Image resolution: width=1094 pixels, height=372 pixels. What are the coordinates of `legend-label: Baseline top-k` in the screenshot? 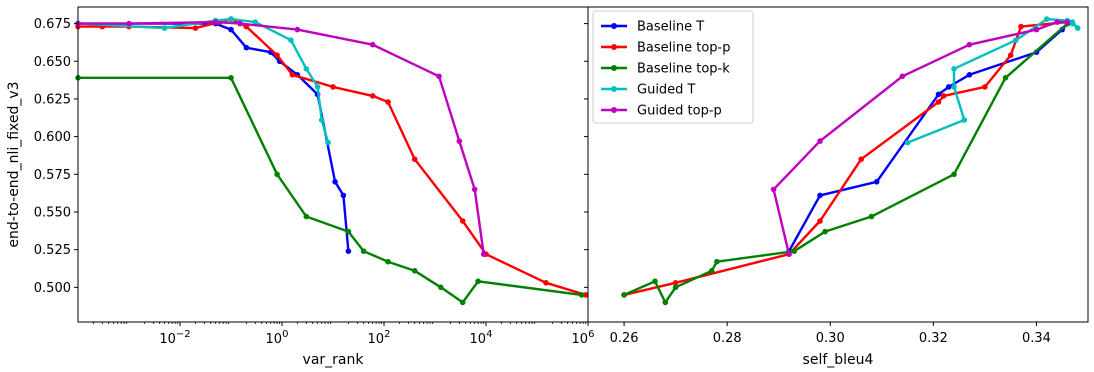 It's located at (683, 69).